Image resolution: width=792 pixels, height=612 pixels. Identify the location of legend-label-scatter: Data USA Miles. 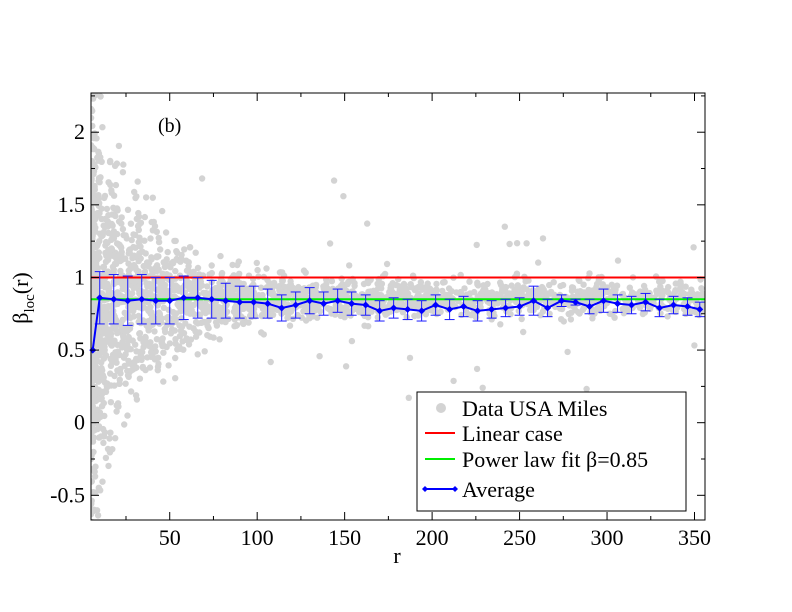
(534, 408).